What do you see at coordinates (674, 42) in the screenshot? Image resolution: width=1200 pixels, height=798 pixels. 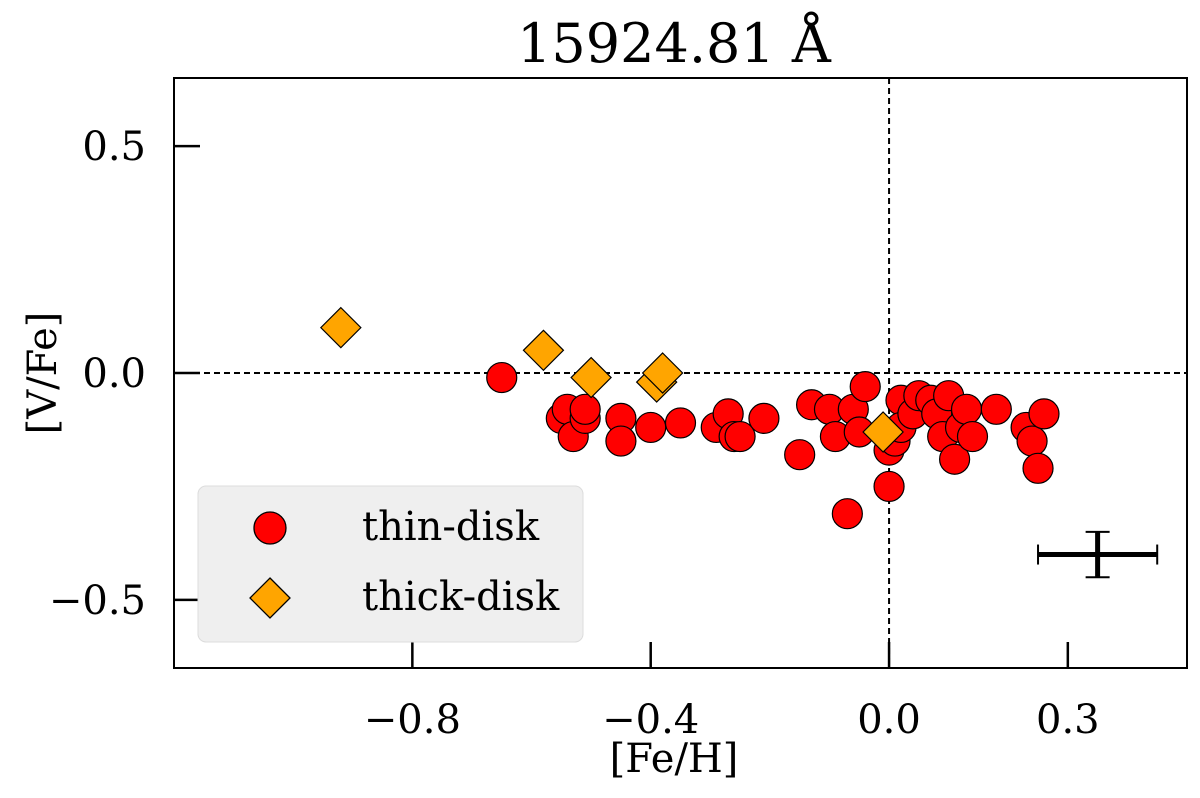 I see `chart-title: 15924.81 Å` at bounding box center [674, 42].